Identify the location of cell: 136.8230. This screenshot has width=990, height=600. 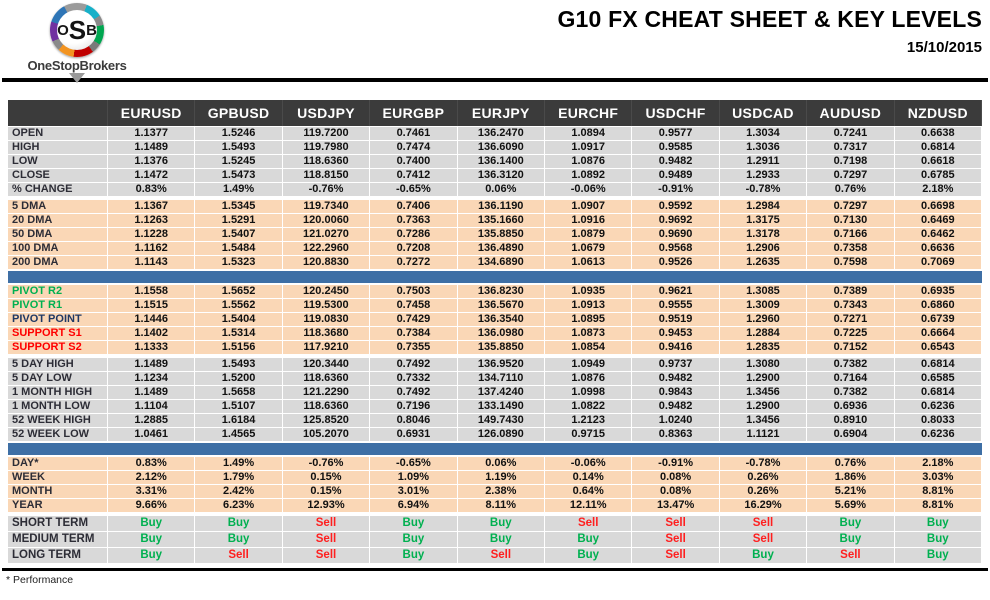
(501, 291).